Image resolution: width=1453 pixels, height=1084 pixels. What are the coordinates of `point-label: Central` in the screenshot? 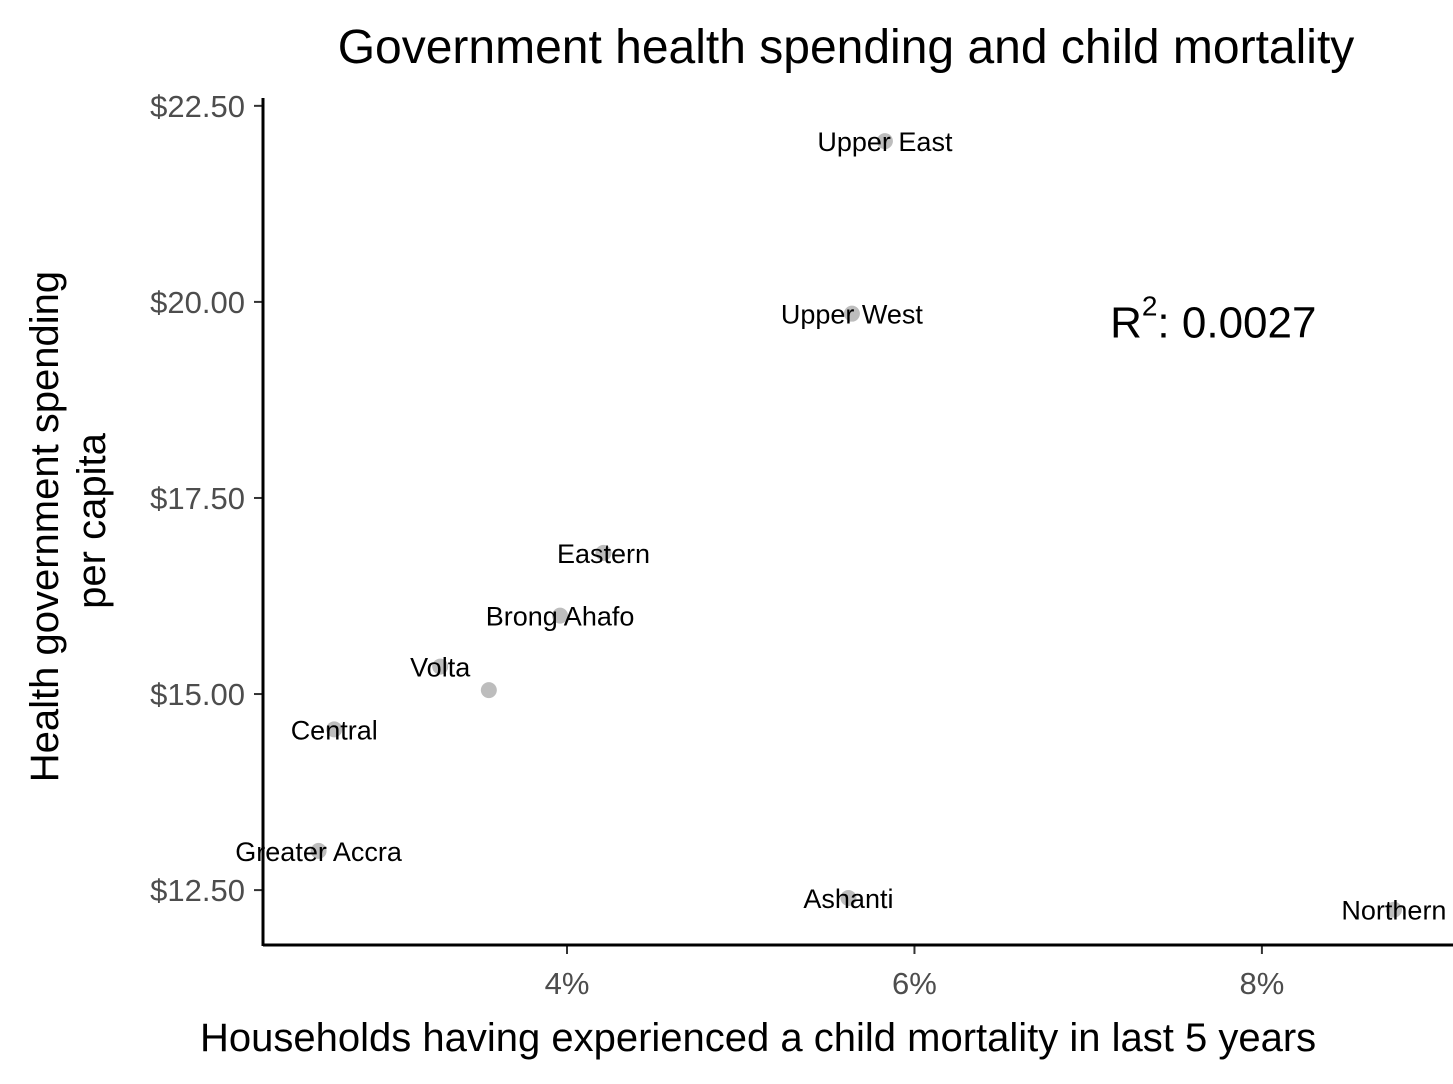 It's located at (334, 730).